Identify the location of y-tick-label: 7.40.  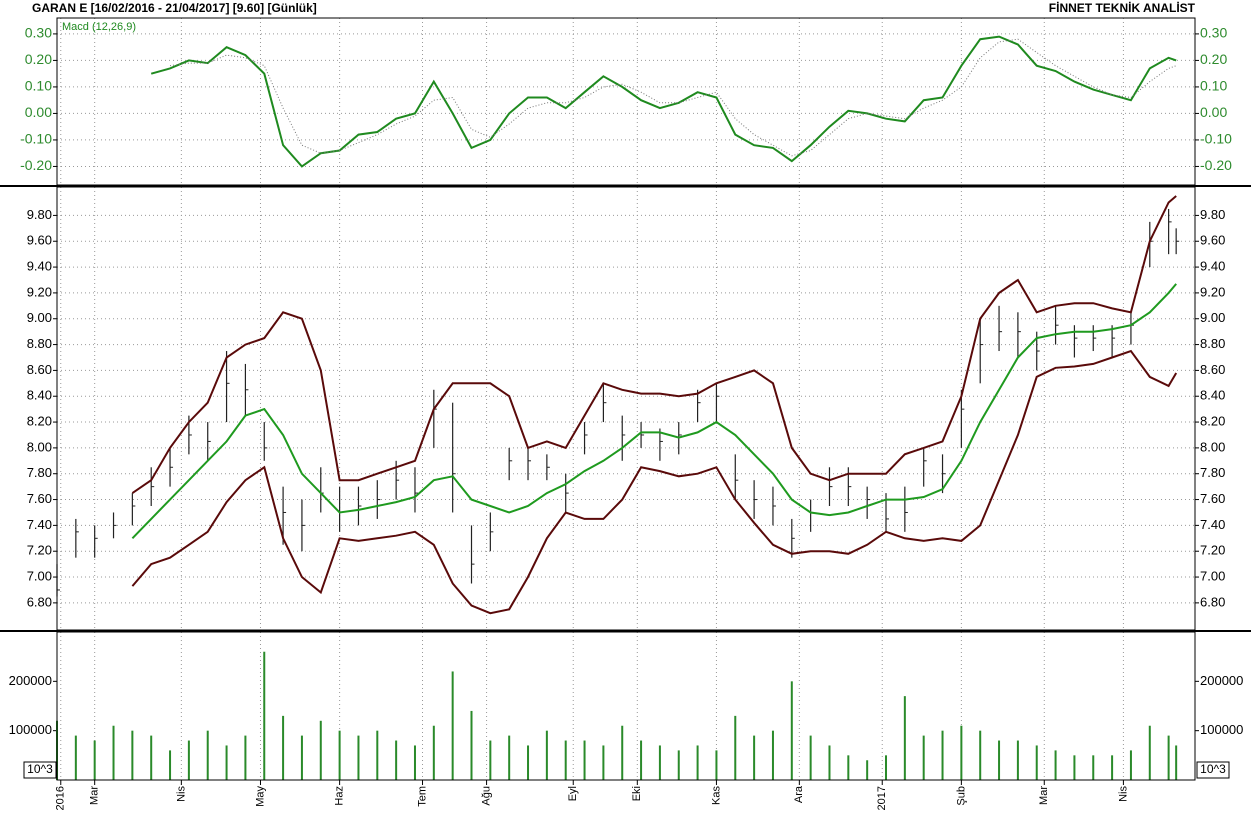
(39, 524).